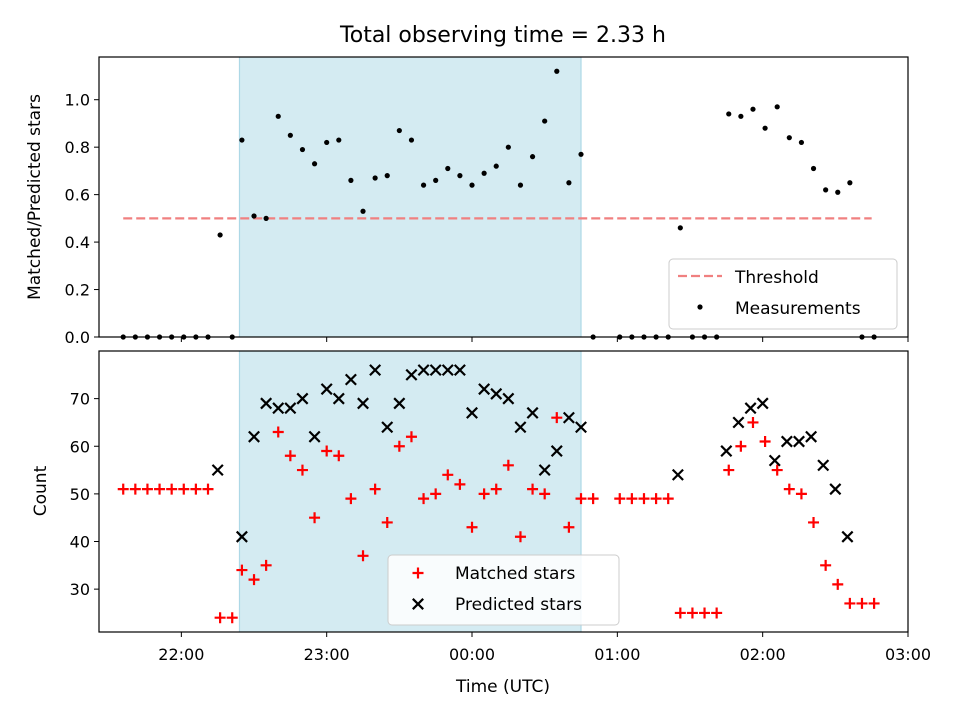 The image size is (960, 720). Describe the element at coordinates (80, 446) in the screenshot. I see `bottom-y-tick-label: 60` at that location.